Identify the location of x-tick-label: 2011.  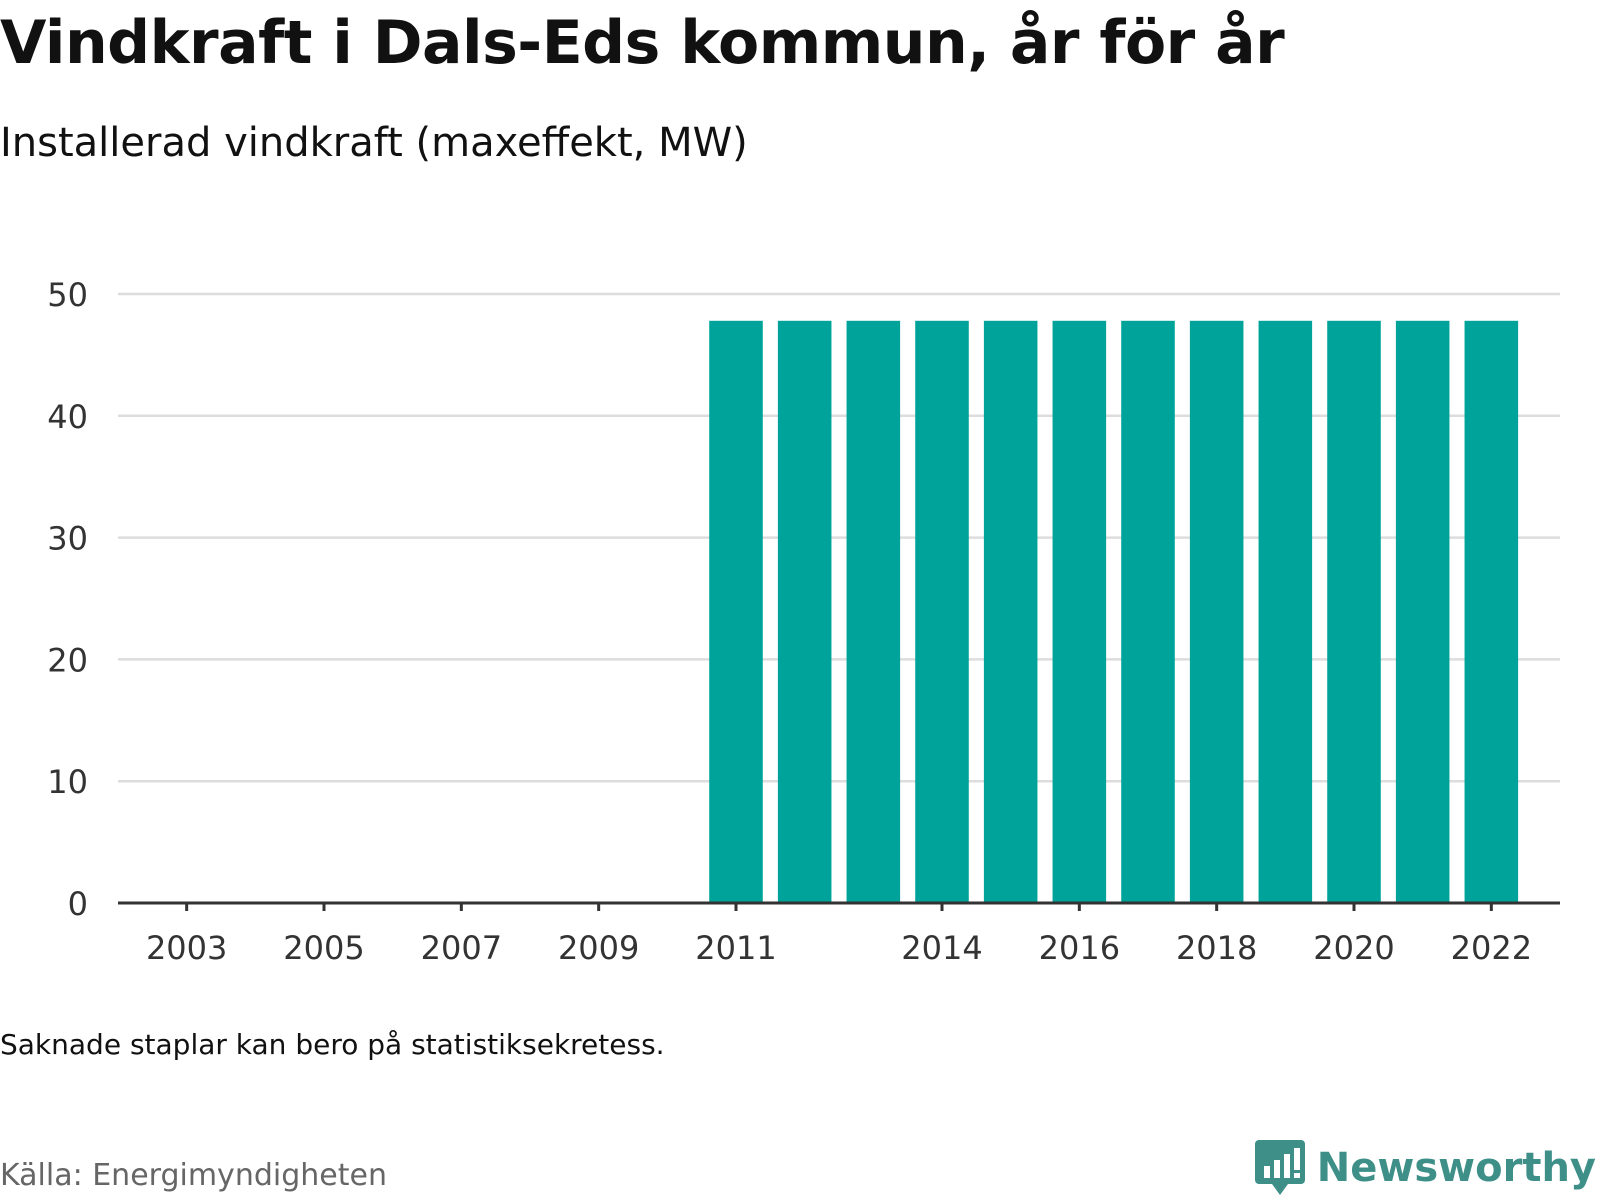
(735, 948).